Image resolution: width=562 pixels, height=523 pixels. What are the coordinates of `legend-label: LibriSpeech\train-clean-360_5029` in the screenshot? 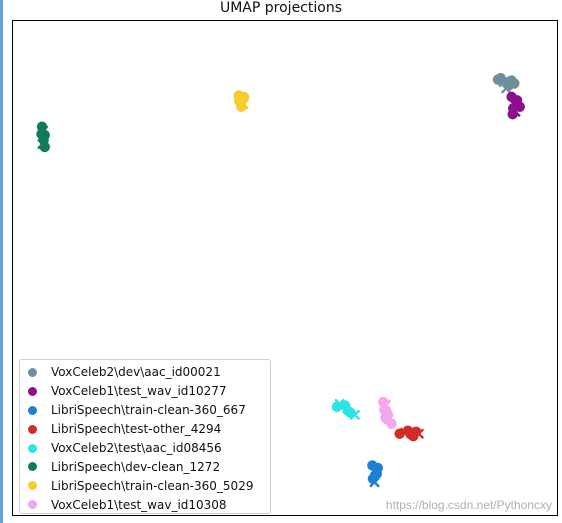 It's located at (152, 485).